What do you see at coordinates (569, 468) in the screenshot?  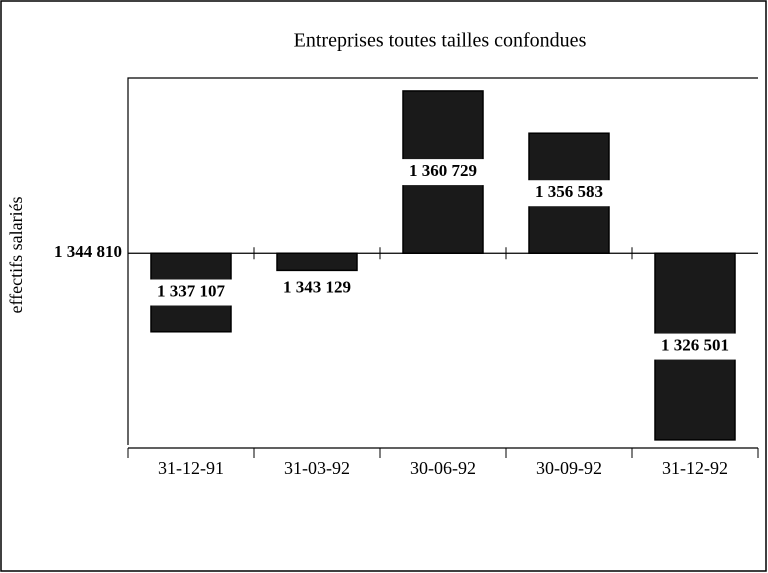 I see `x-tick-label: 30-09-92` at bounding box center [569, 468].